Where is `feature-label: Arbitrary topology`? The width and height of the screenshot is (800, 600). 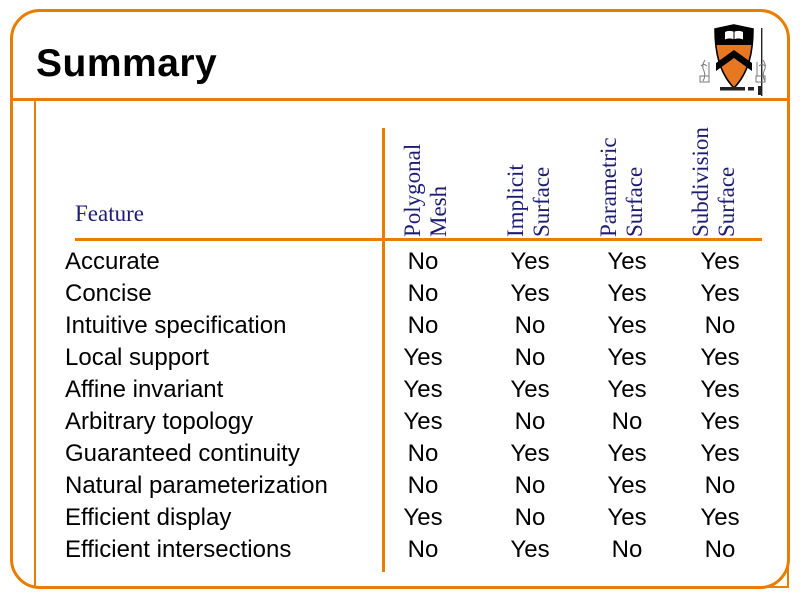
feature-label: Arbitrary topology is located at coordinates (159, 421).